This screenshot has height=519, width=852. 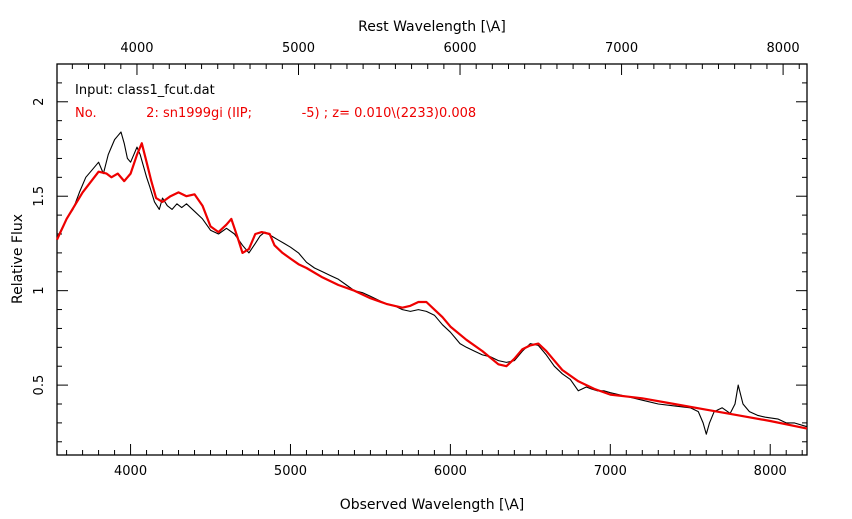 What do you see at coordinates (39, 196) in the screenshot?
I see `y-tick-label: 1.5` at bounding box center [39, 196].